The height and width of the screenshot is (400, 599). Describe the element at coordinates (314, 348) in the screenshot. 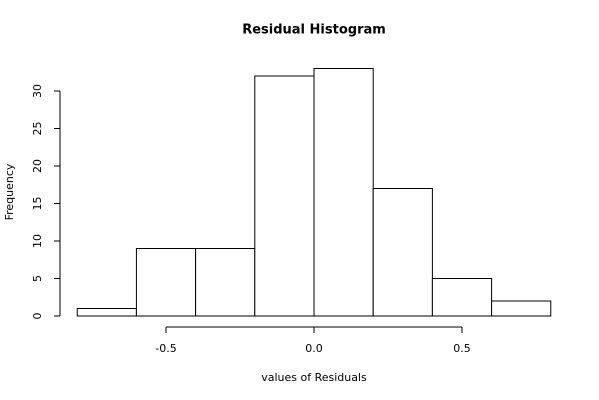

I see `x-tick-label: 0.0` at that location.